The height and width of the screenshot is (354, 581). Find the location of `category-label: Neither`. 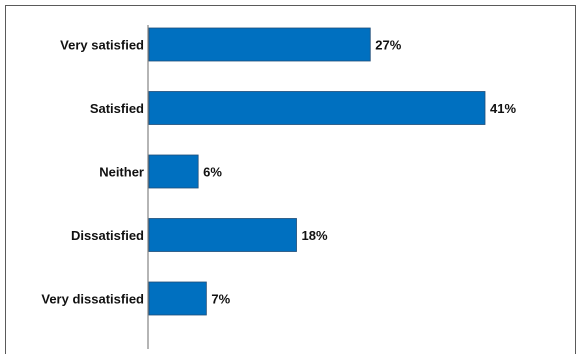

category-label: Neither is located at coordinates (121, 172).